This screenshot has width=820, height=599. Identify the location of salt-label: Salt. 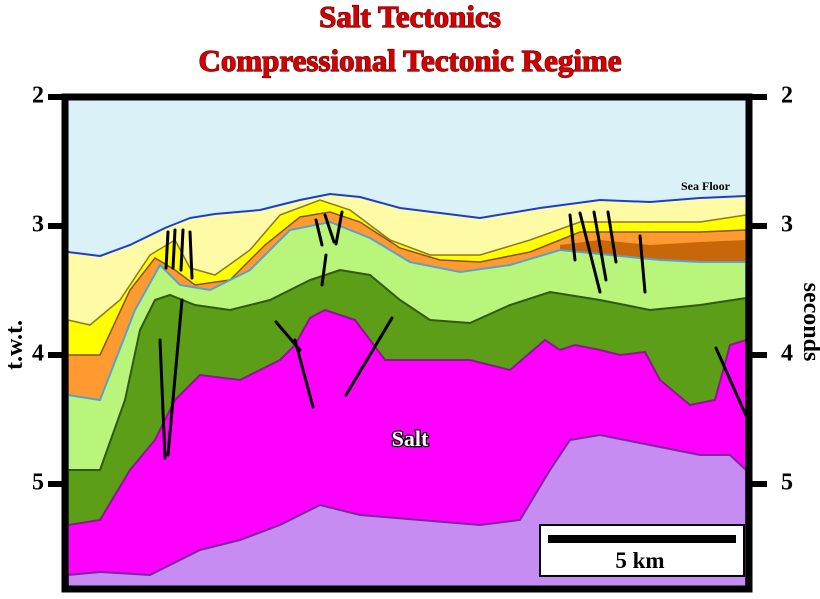
(410, 438).